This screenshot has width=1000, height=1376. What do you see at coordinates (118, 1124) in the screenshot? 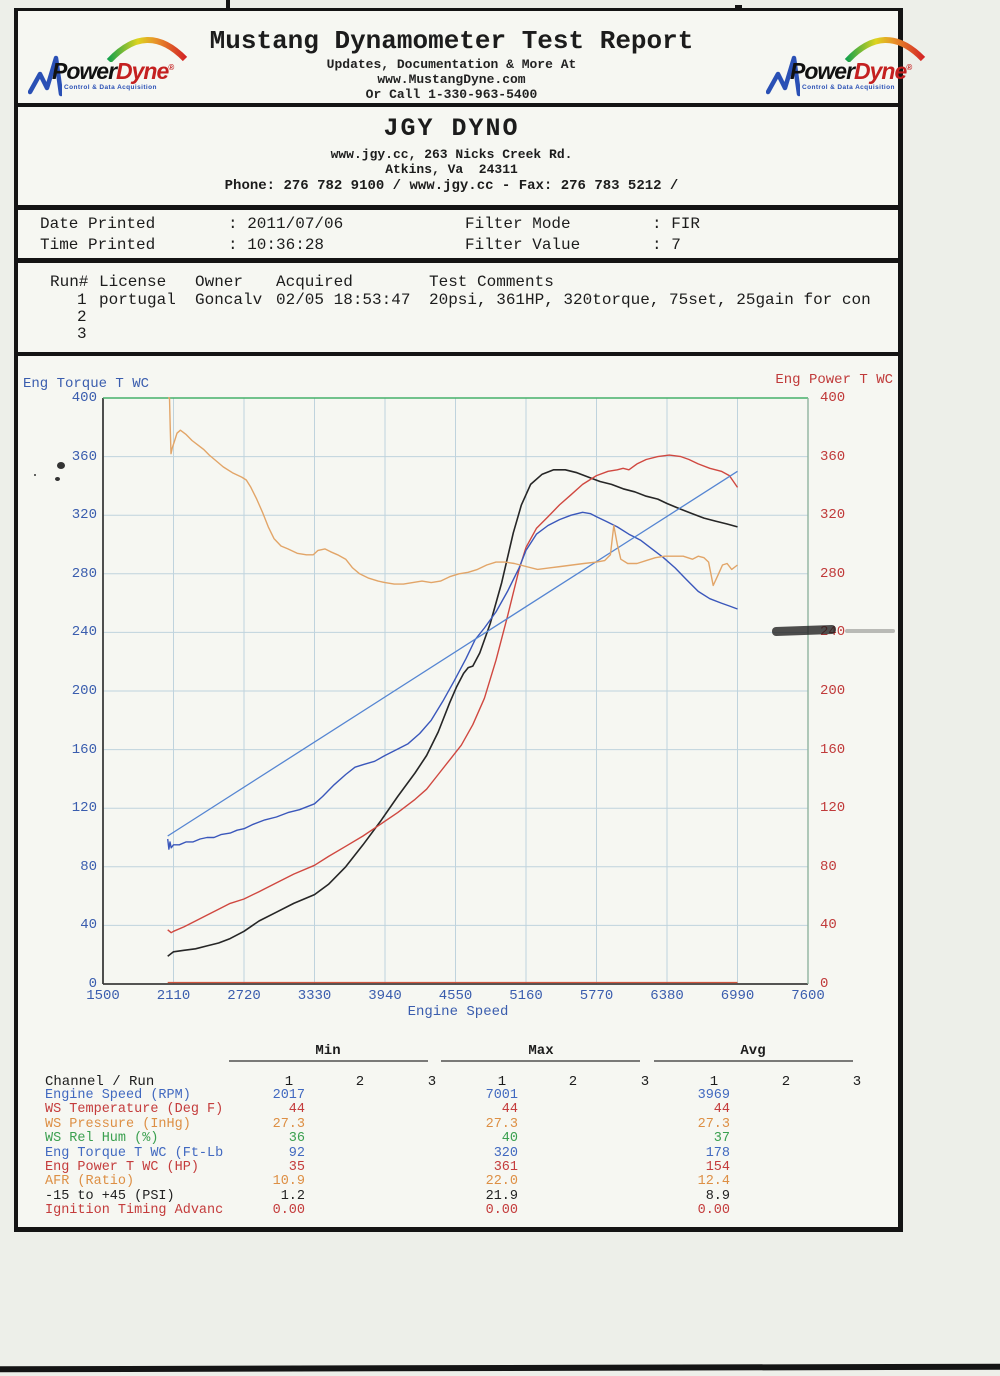
I see `stats-channel-label: WS Pressure (InHg)` at bounding box center [118, 1124].